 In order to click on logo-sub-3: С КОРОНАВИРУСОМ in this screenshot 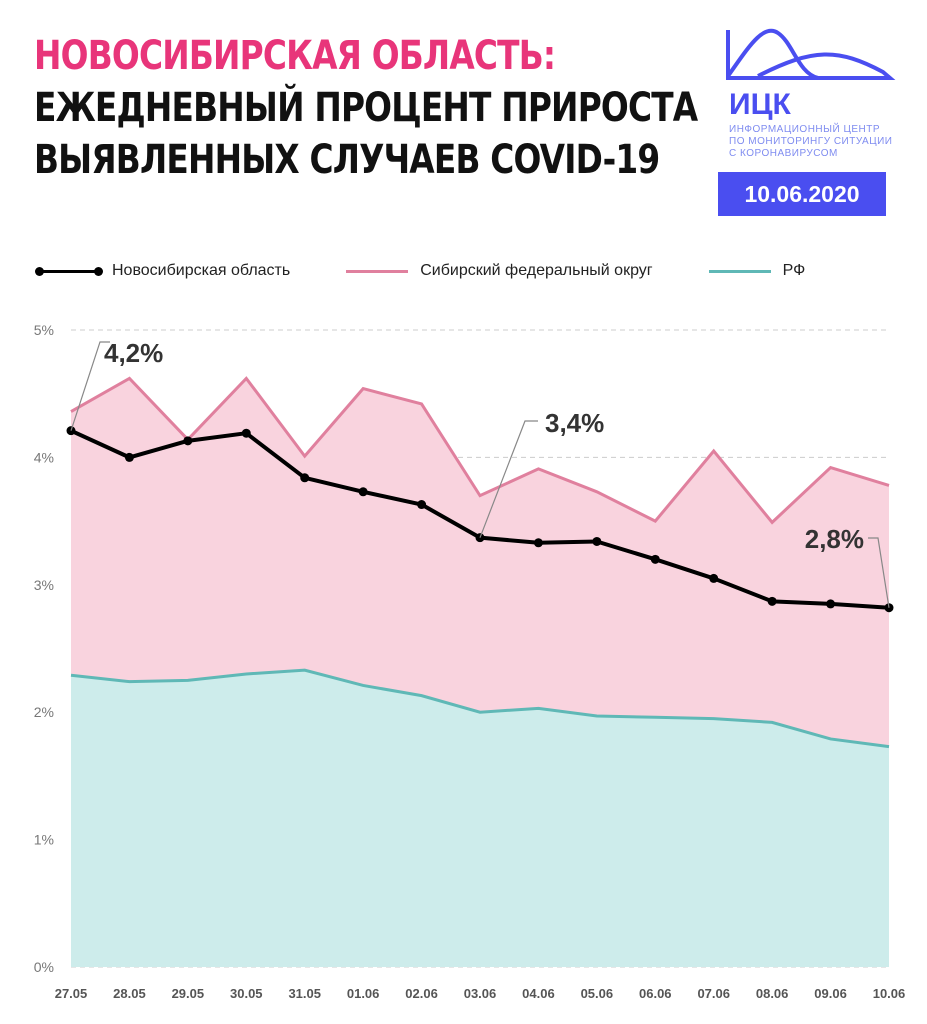, I will do `click(783, 153)`.